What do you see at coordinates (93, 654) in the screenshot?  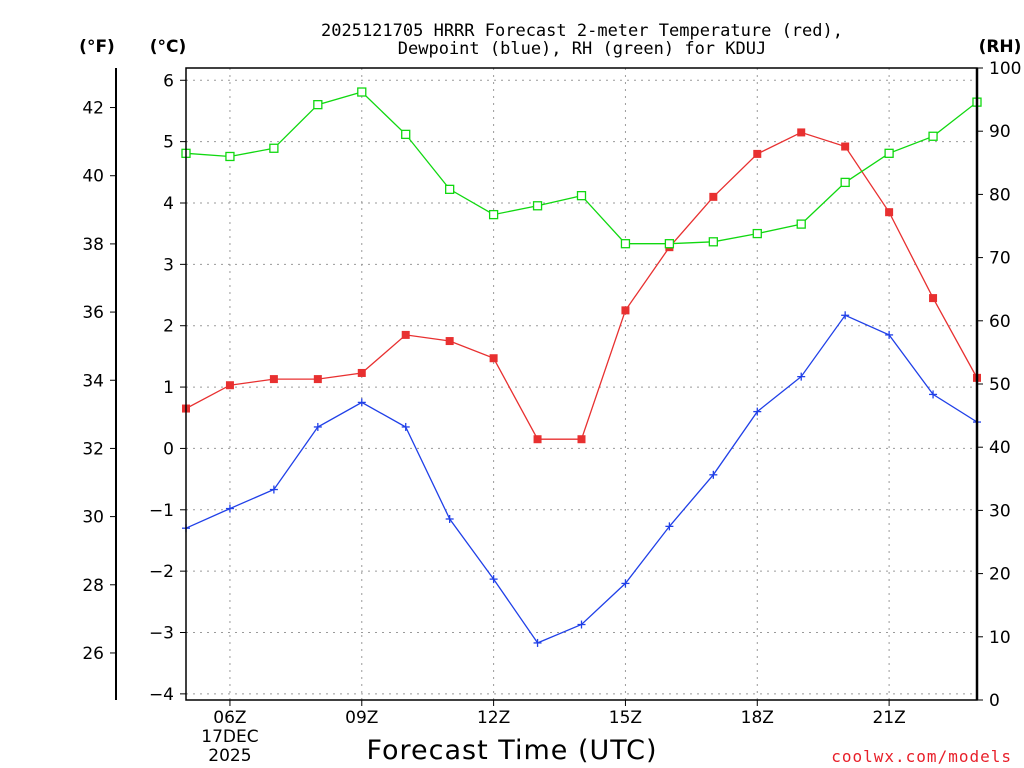 I see `fahrenheit-tick-label: 26` at bounding box center [93, 654].